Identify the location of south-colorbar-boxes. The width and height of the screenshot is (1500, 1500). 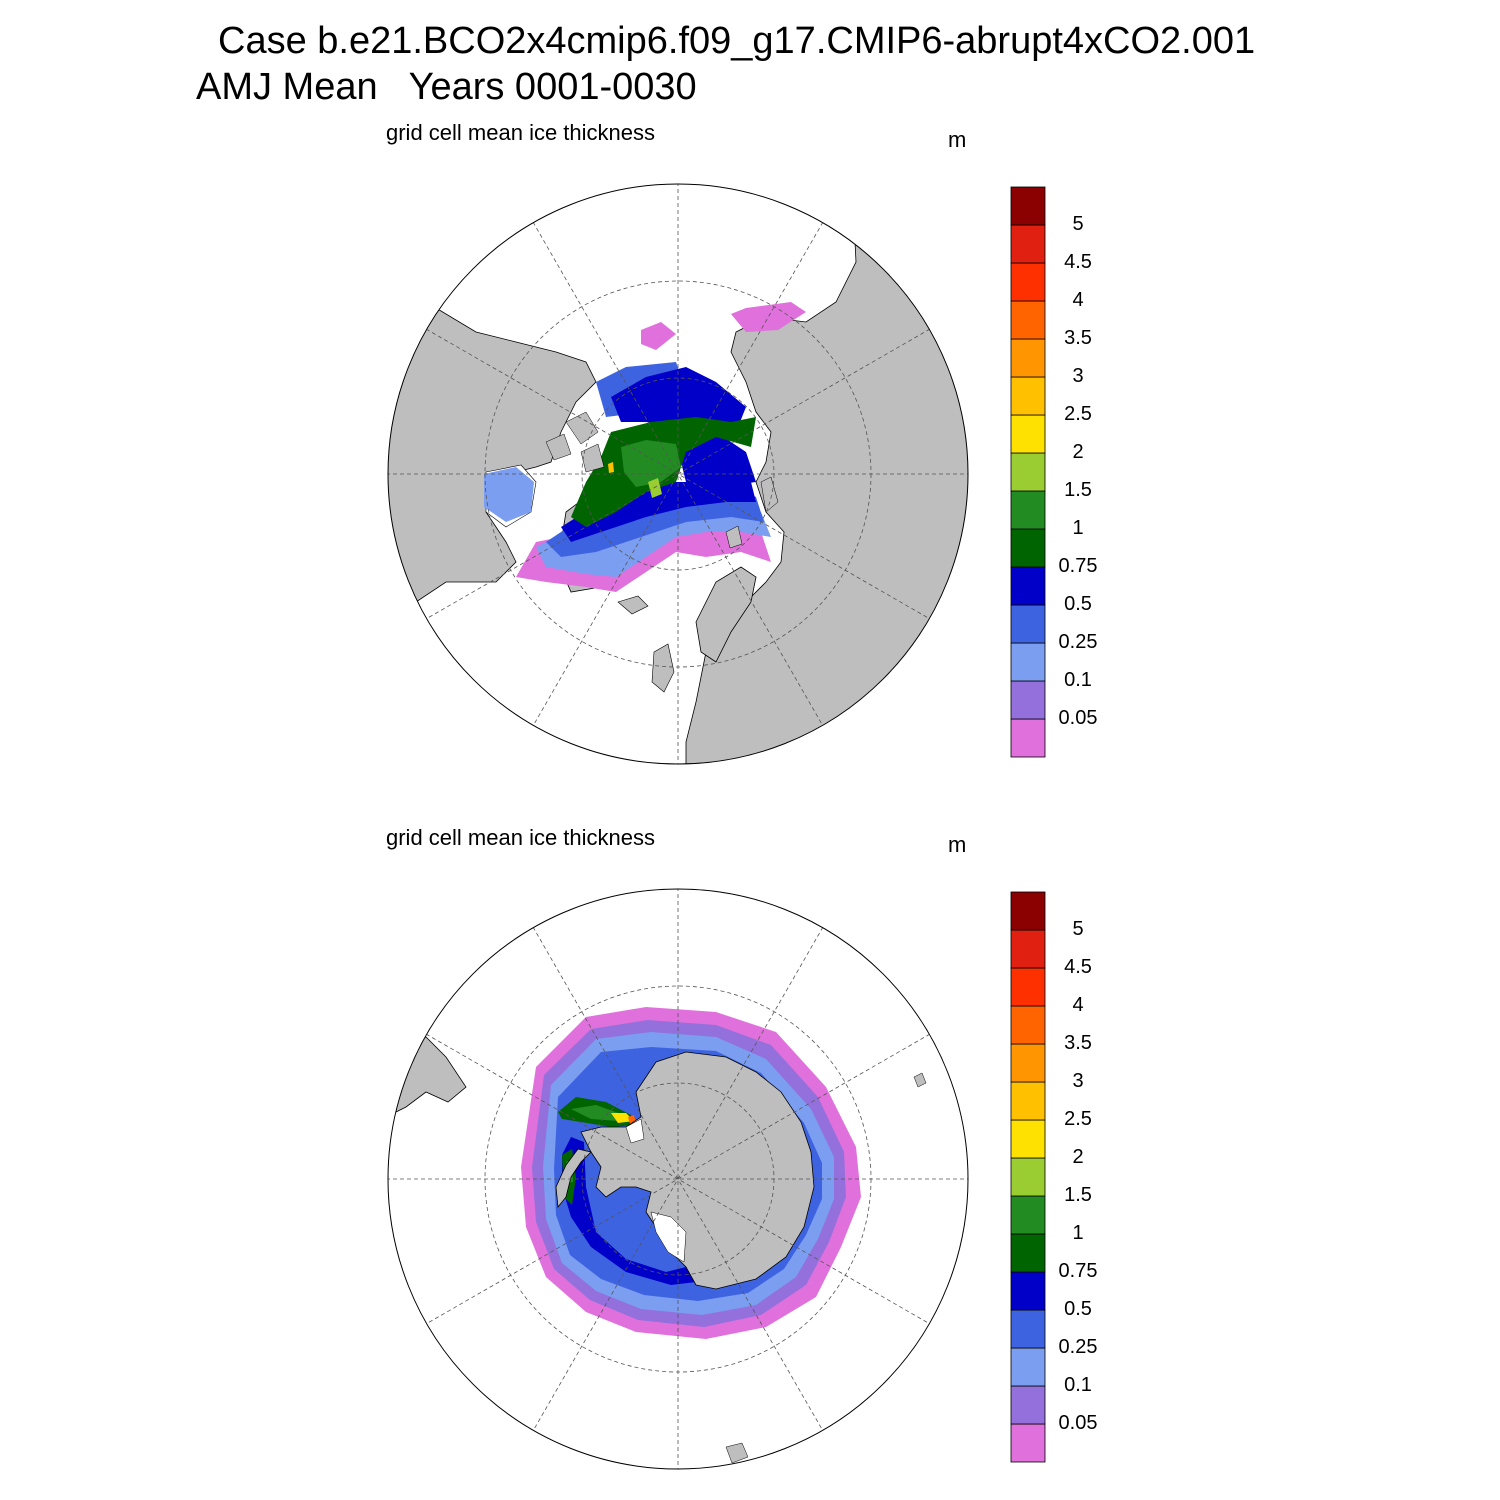
(1028, 1177).